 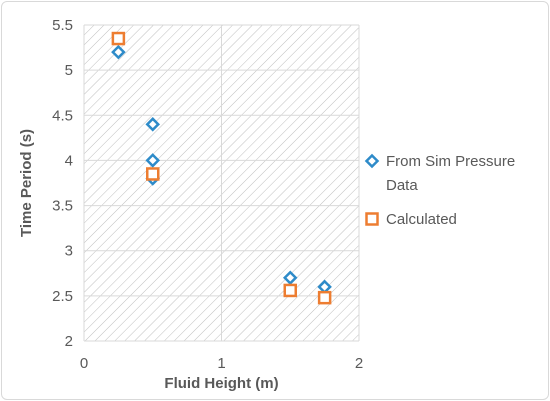 I want to click on x-axis-title: Fluid Height (m), so click(x=221, y=383).